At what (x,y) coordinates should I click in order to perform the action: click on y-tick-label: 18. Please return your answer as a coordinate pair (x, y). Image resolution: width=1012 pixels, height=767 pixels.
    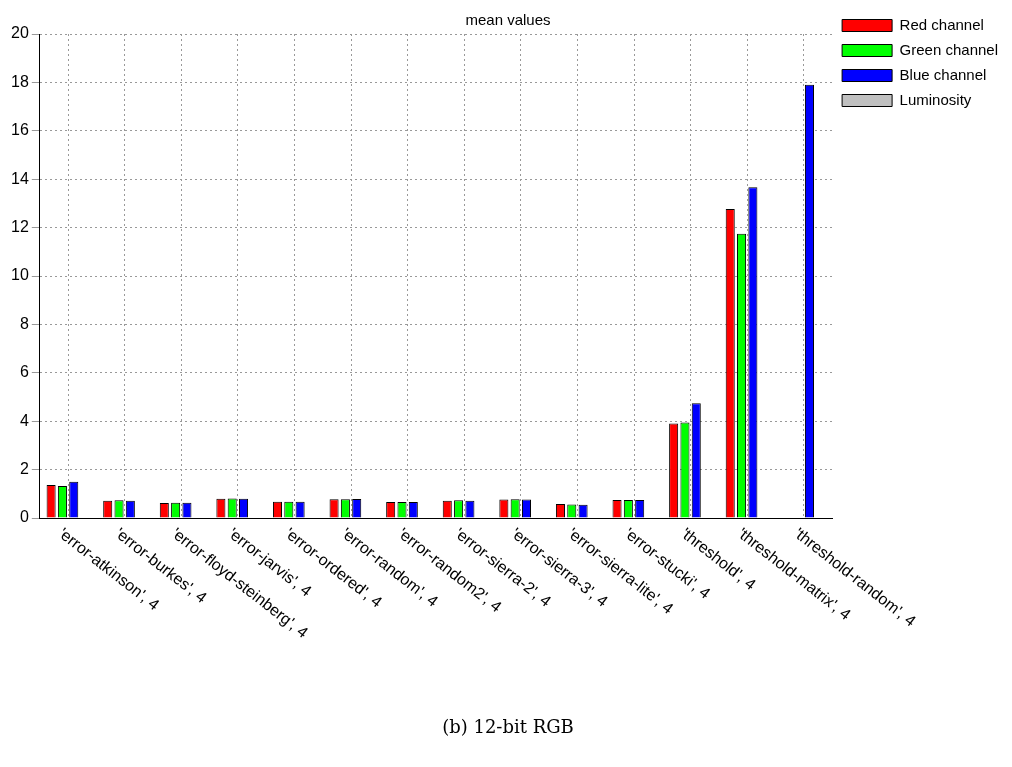
    Looking at the image, I should click on (20, 81).